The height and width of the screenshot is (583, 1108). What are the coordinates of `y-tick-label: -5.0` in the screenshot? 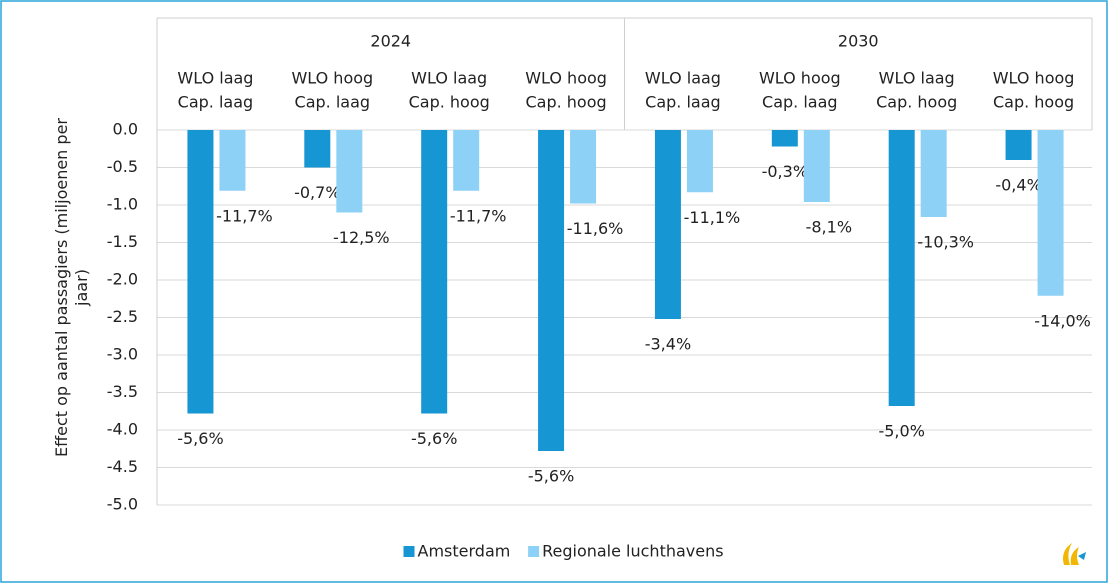 It's located at (122, 504).